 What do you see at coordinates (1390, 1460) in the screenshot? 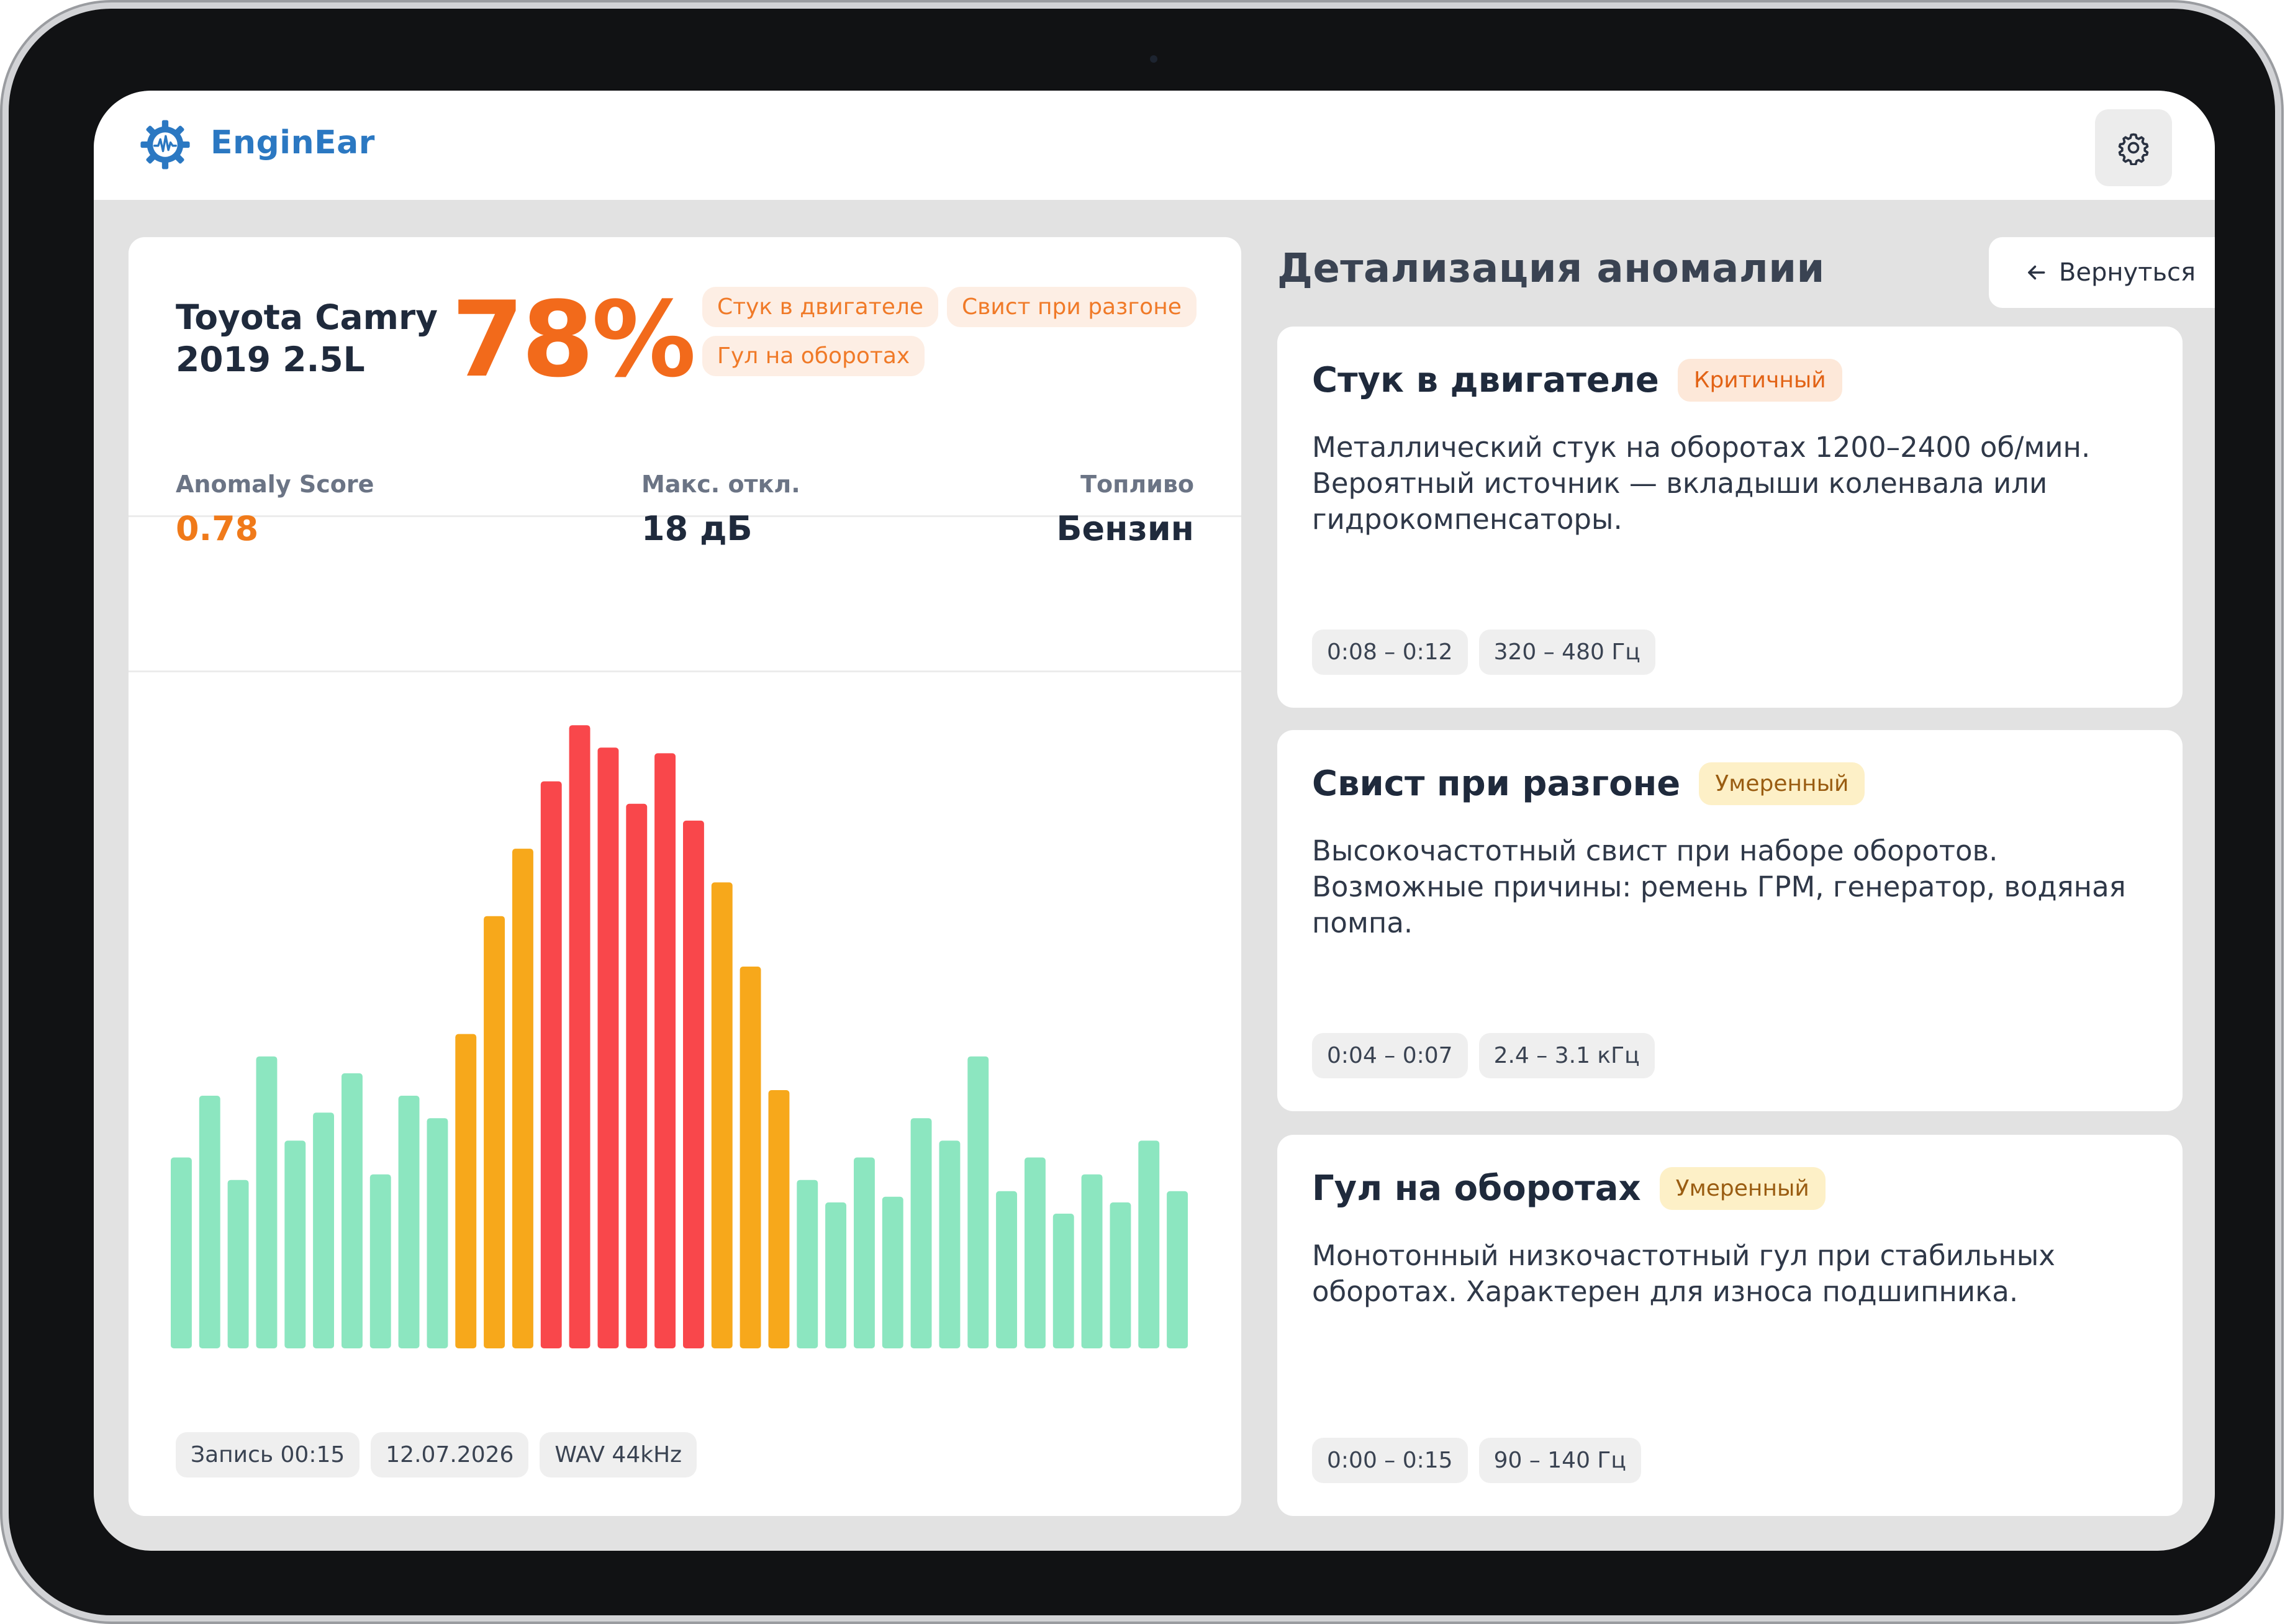
I see `time-range-chip: 0:00 – 0:15` at bounding box center [1390, 1460].